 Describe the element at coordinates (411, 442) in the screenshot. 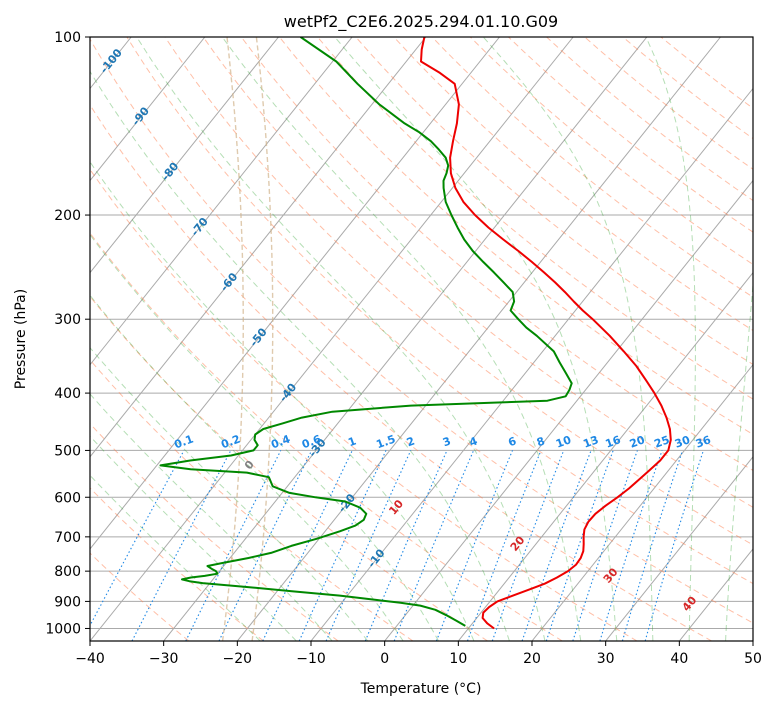

I see `mixing-ratio-label: 2` at that location.